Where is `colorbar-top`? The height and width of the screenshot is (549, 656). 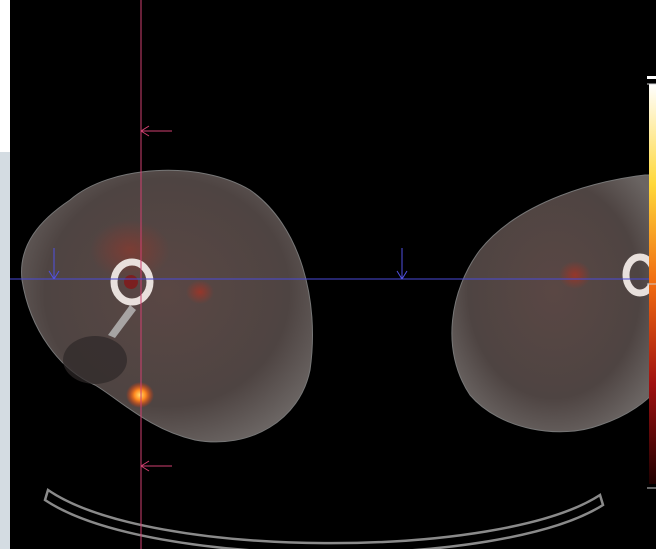
colorbar-top is located at coordinates (651, 77).